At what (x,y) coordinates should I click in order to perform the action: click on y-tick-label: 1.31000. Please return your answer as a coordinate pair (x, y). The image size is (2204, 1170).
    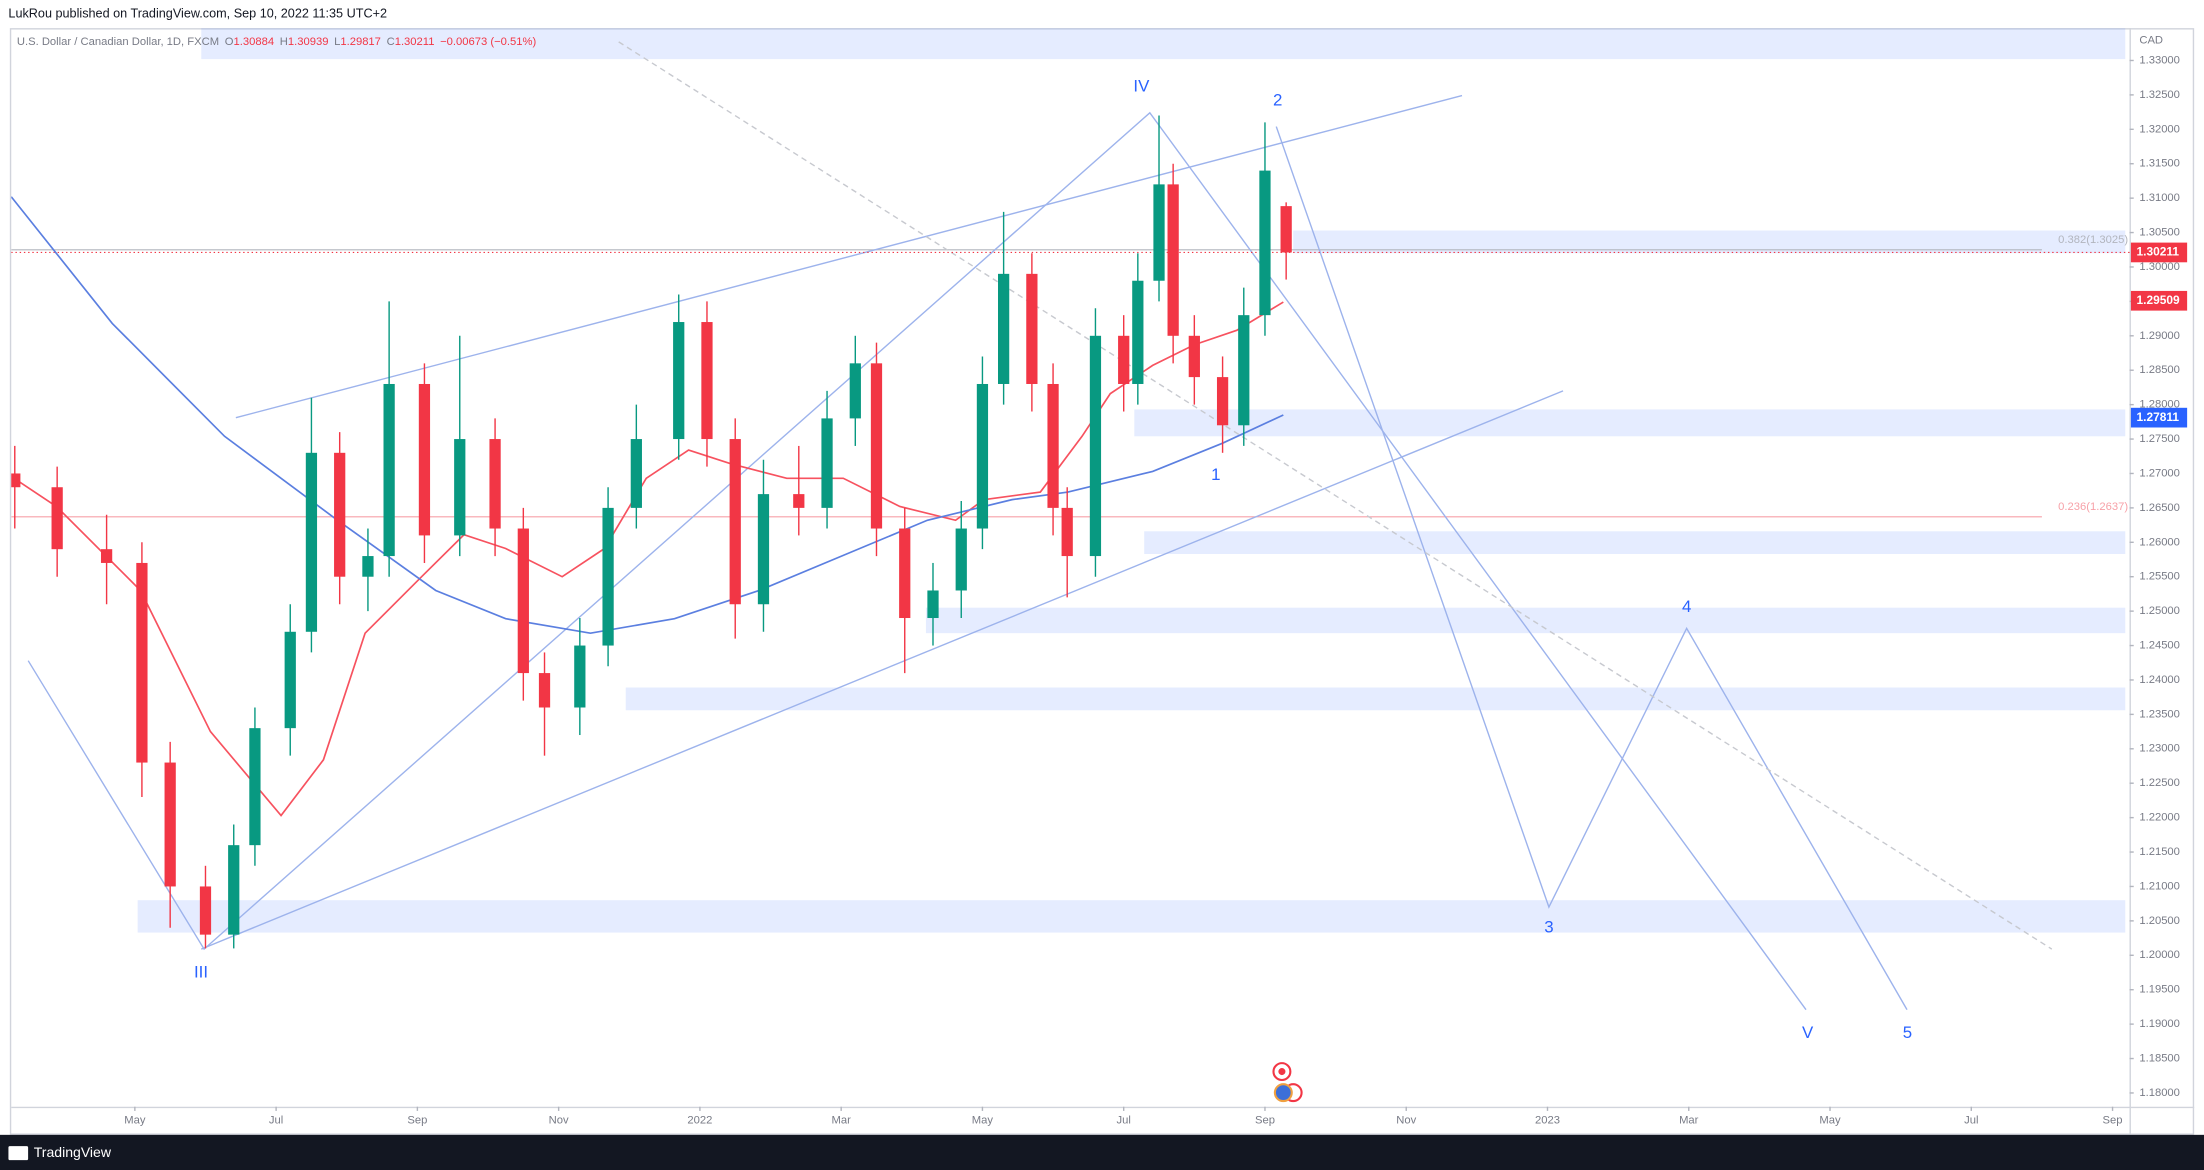
    Looking at the image, I should click on (2159, 198).